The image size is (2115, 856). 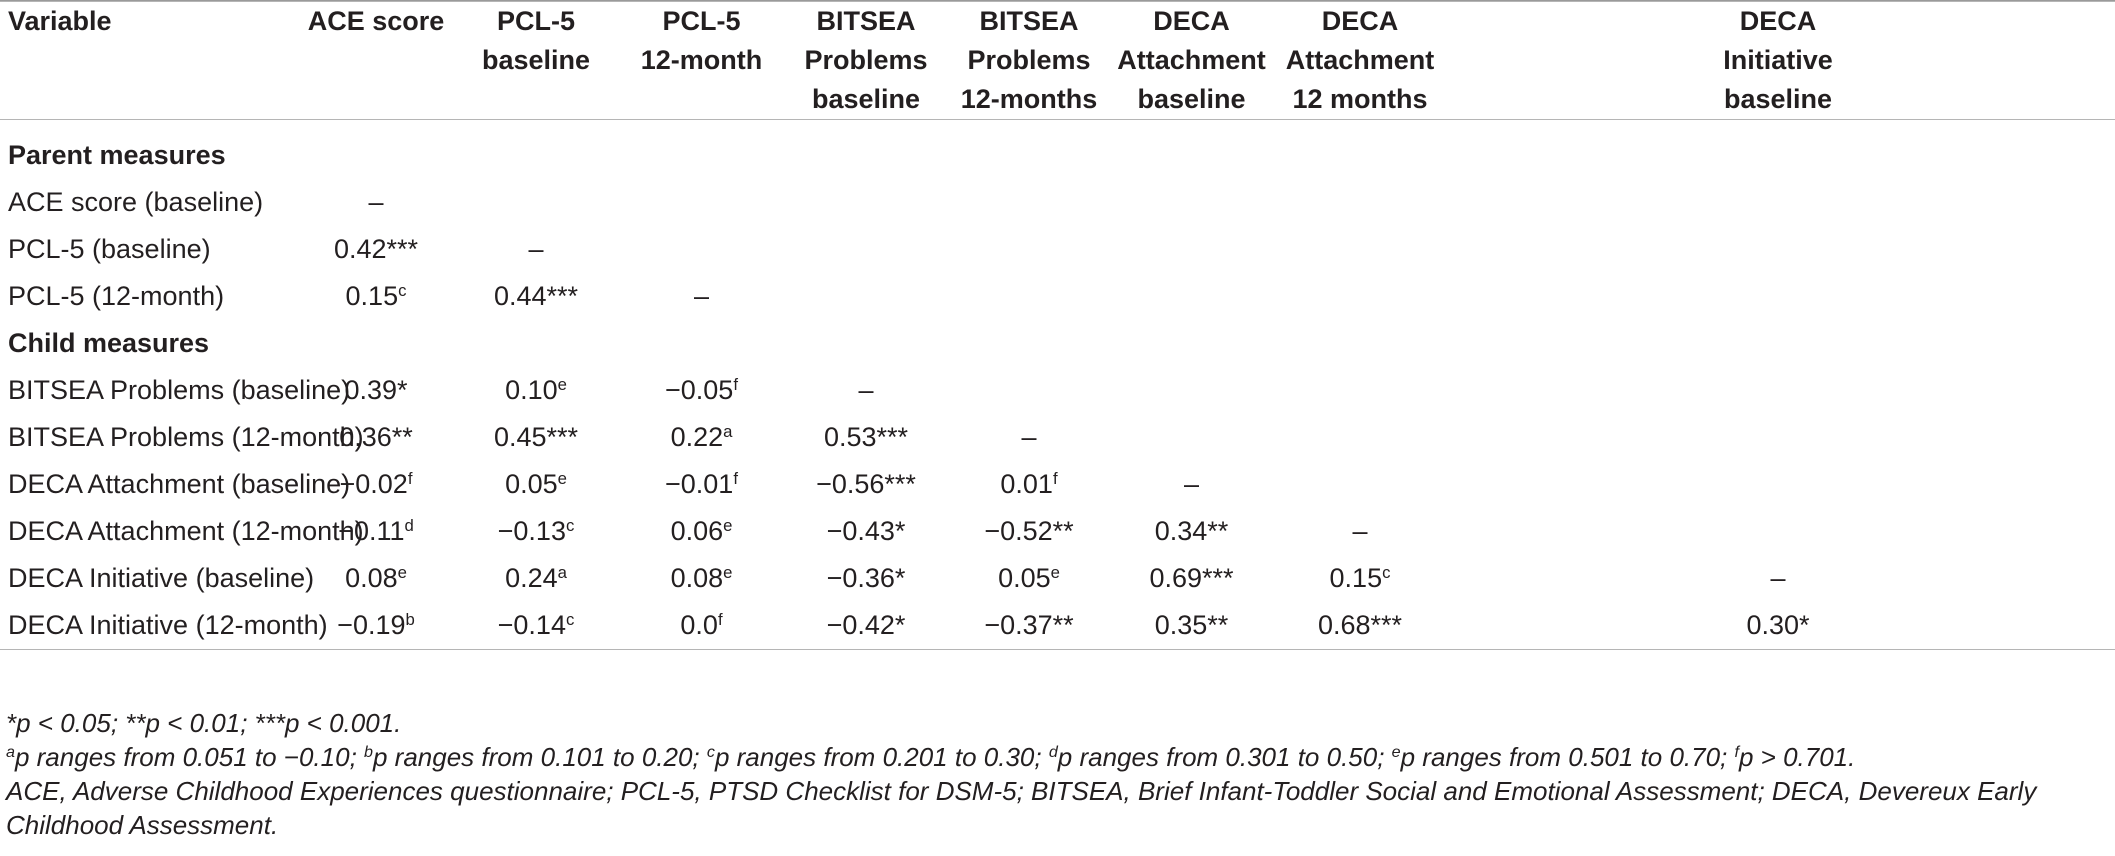 What do you see at coordinates (1024, 578) in the screenshot?
I see `correlation-value: 0.05` at bounding box center [1024, 578].